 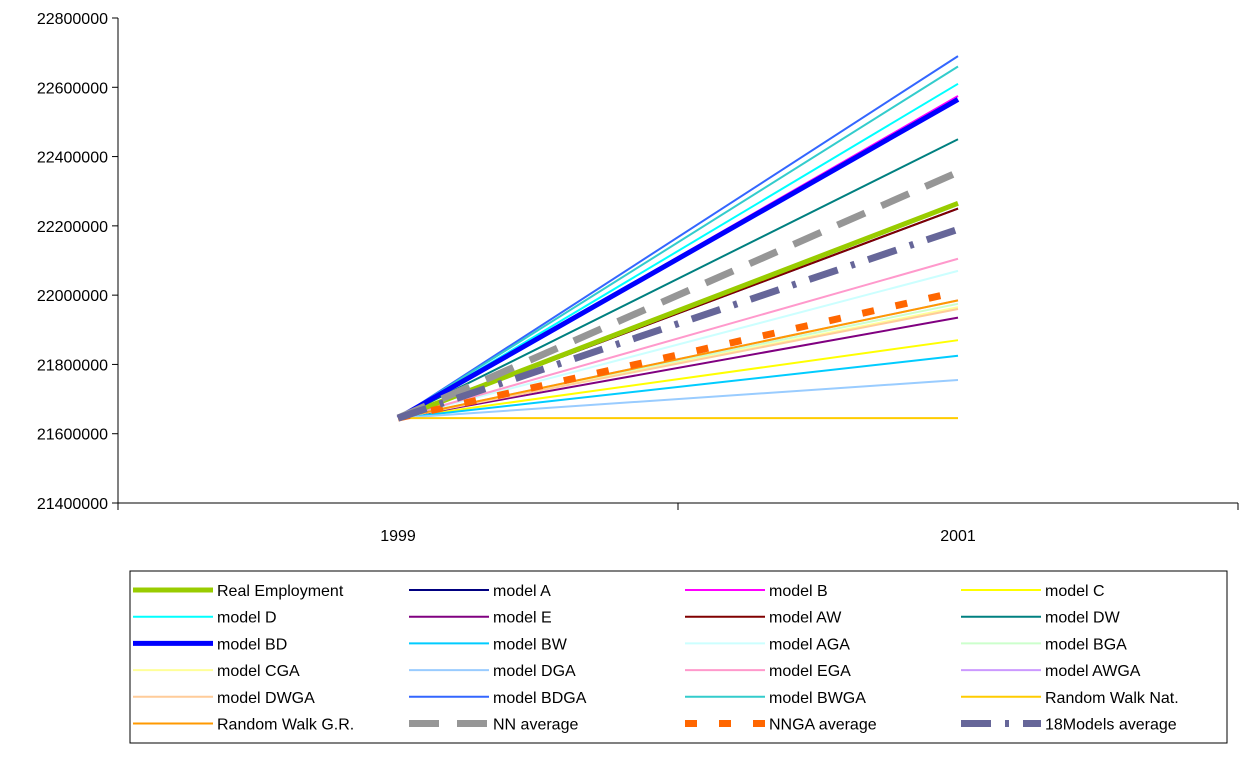 I want to click on legend-label: model BW, so click(x=530, y=644).